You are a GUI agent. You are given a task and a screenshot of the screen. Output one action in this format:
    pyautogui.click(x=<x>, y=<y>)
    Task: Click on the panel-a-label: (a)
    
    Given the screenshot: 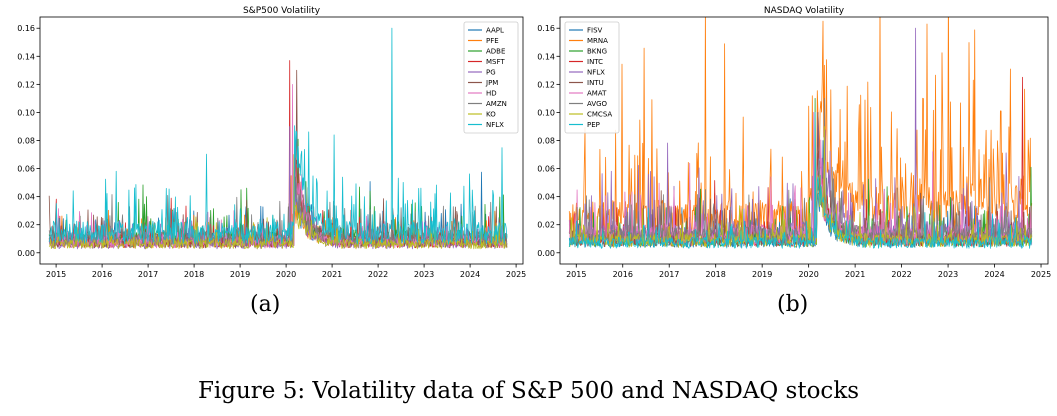 What is the action you would take?
    pyautogui.click(x=265, y=304)
    